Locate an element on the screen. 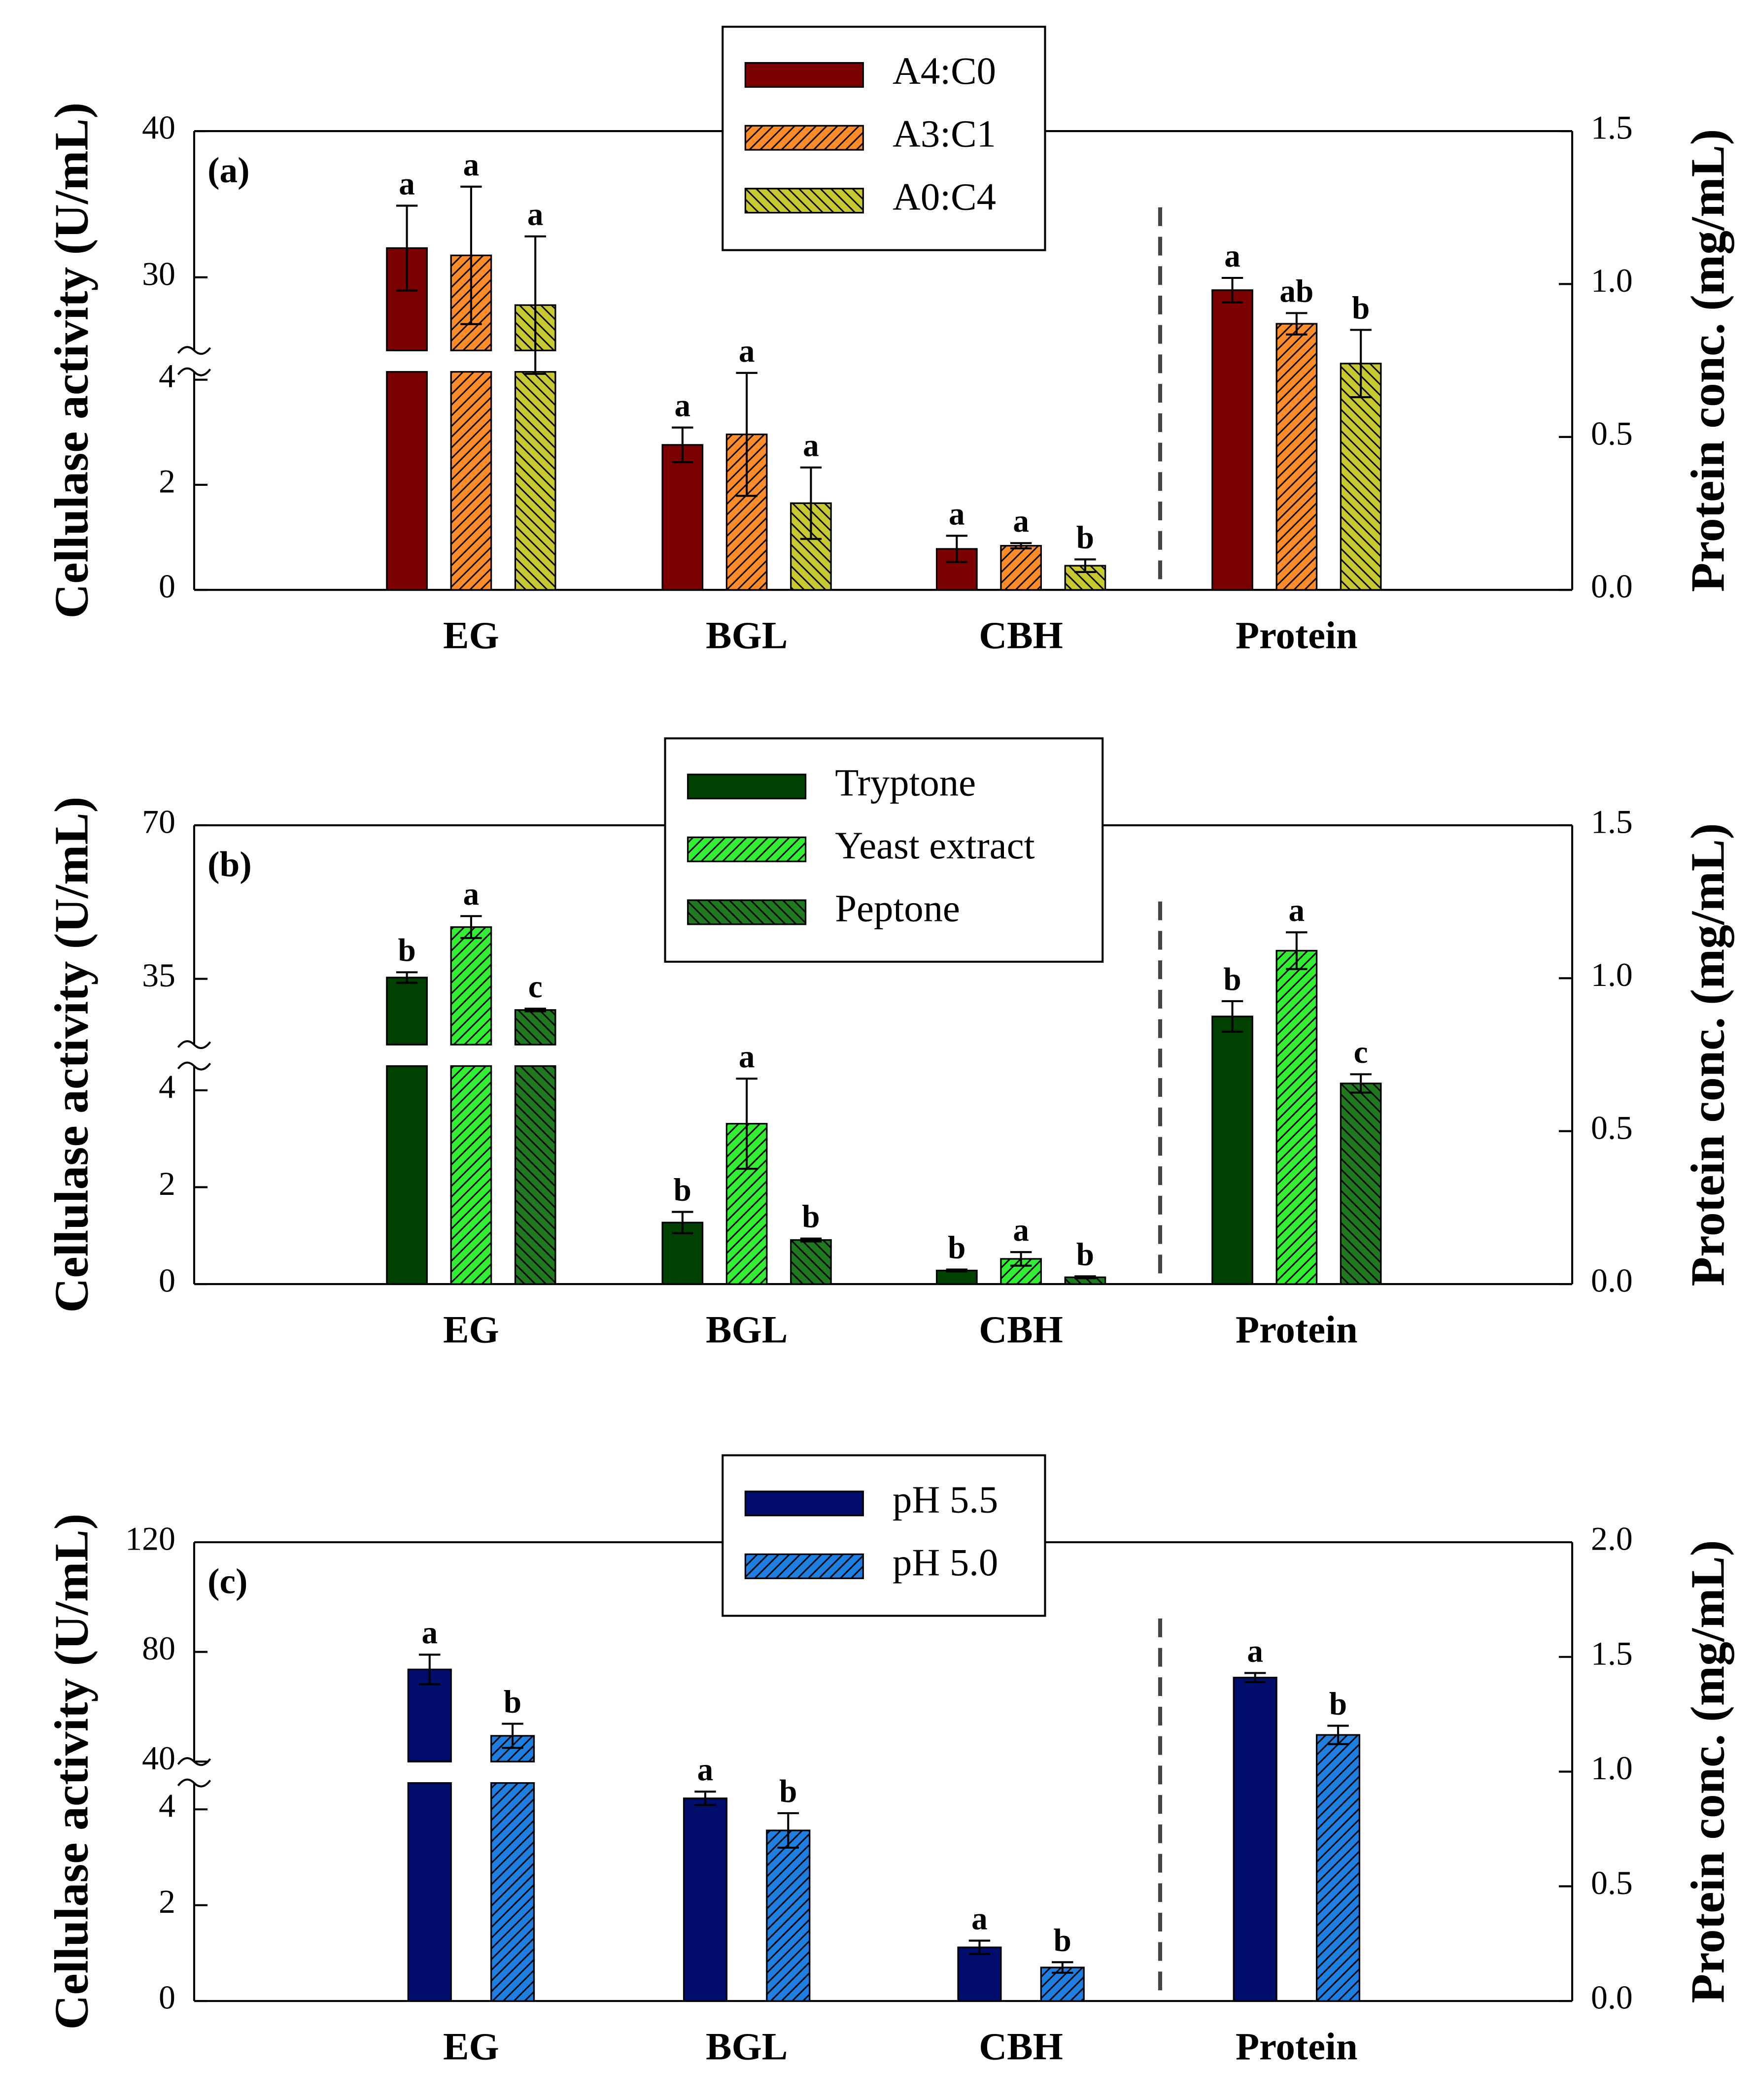 This screenshot has width=1757, height=2100. y-tick-label: 70 is located at coordinates (158, 822).